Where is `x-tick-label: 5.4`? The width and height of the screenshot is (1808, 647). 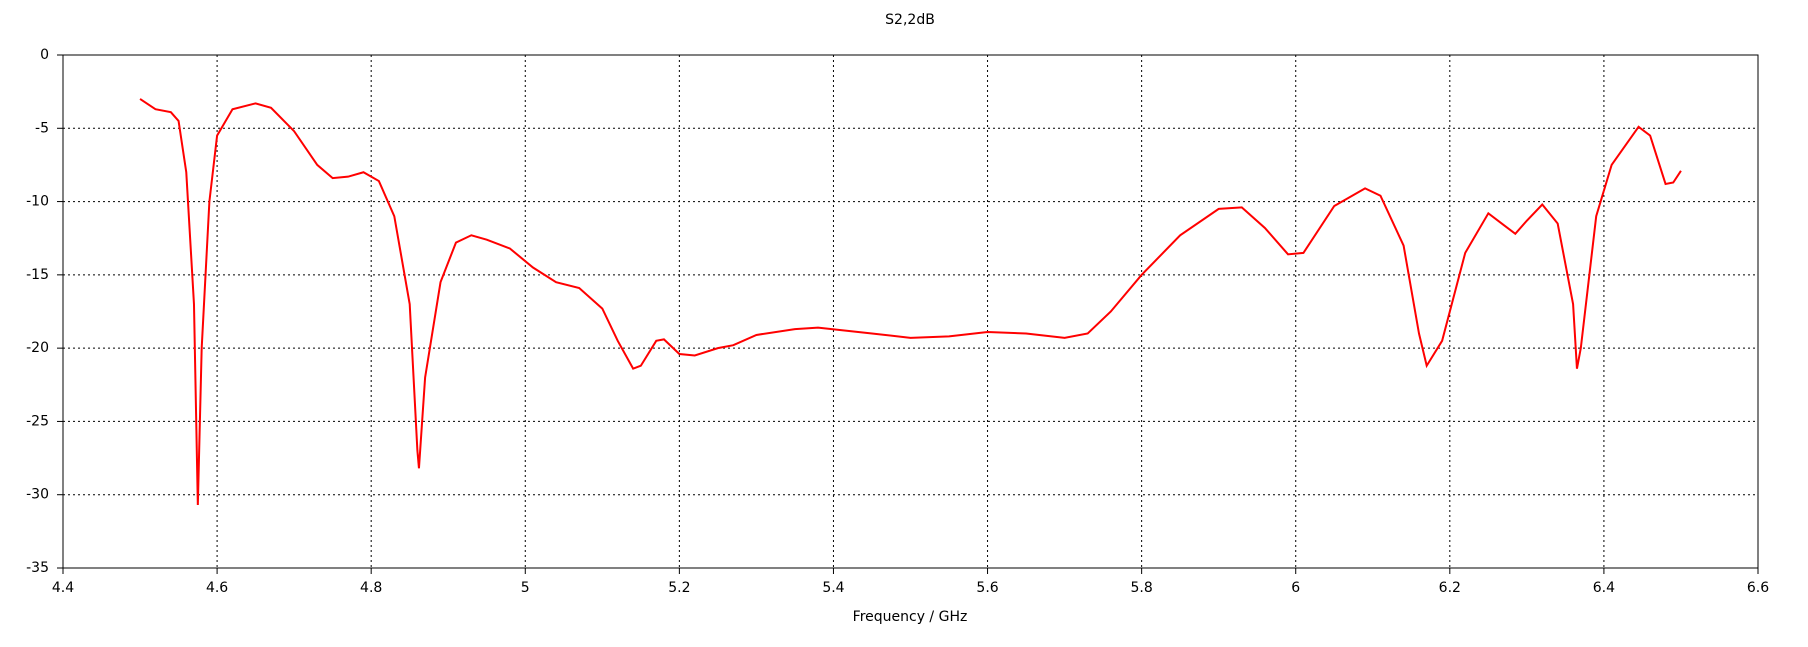
x-tick-label: 5.4 is located at coordinates (833, 588).